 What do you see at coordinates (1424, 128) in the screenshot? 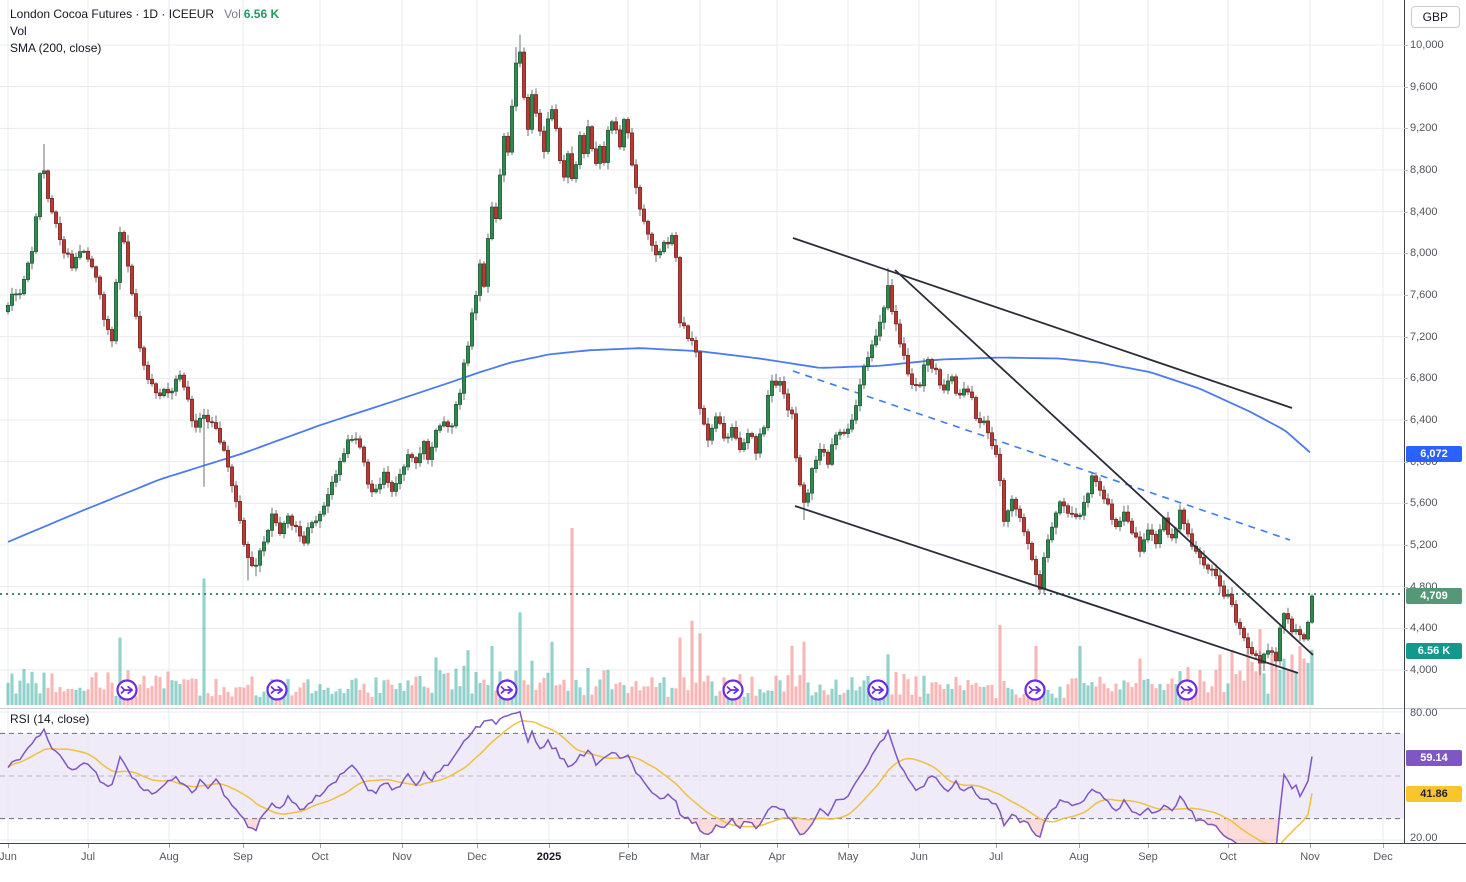
I see `price-tick: 9,200` at bounding box center [1424, 128].